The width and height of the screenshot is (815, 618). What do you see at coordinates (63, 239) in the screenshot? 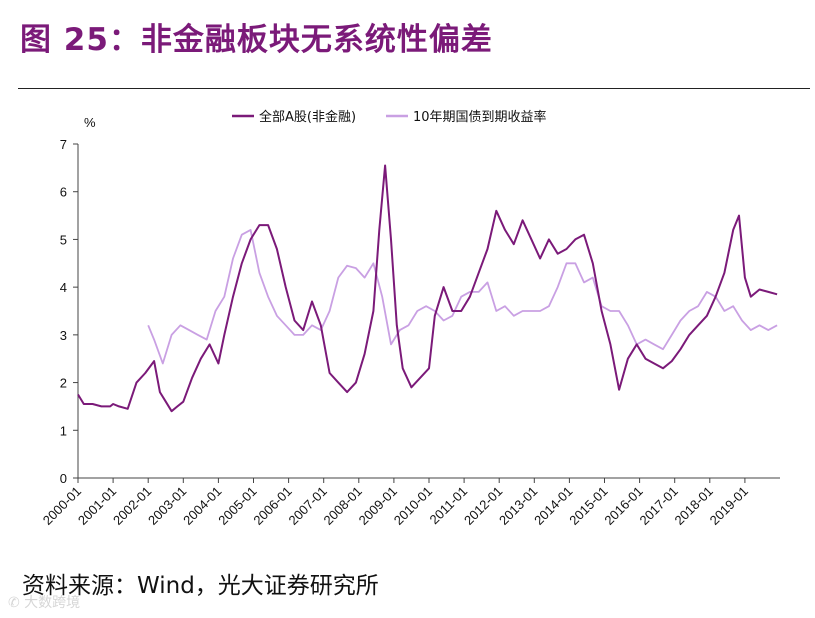
I see `y-tick-label: 5` at bounding box center [63, 239].